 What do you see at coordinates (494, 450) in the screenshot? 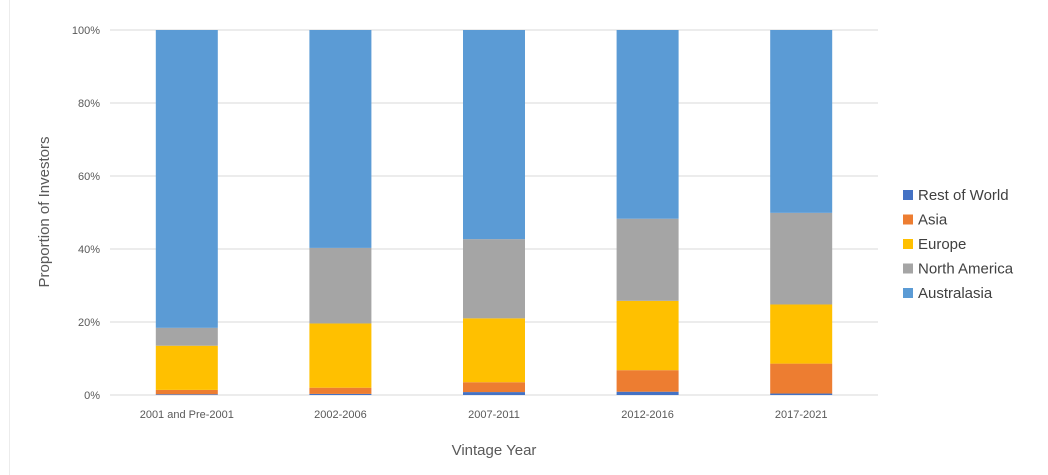
I see `x-axis-title: Vintage Year` at bounding box center [494, 450].